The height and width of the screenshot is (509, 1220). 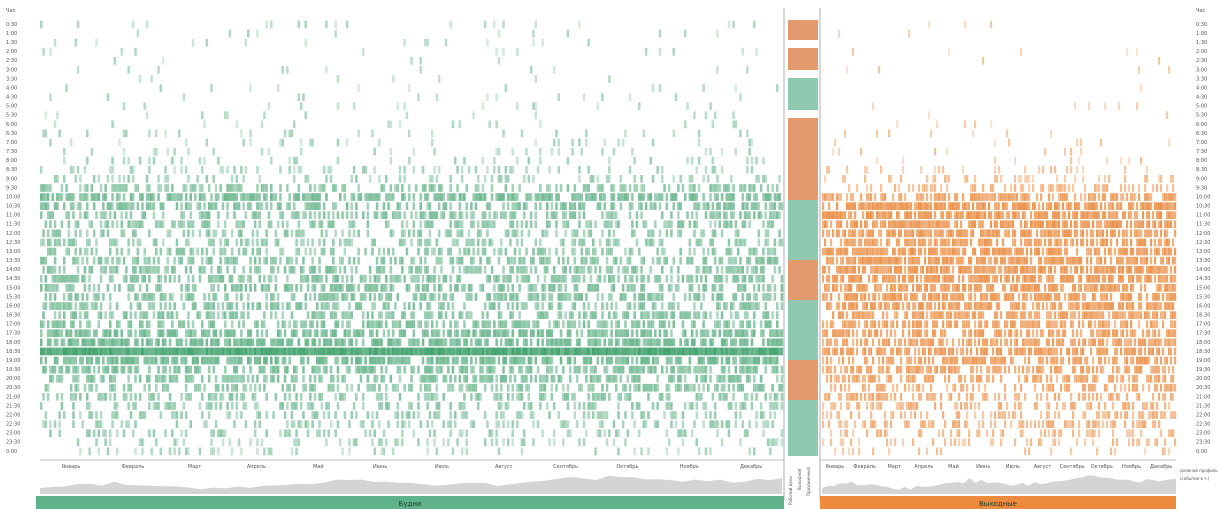 What do you see at coordinates (1203, 397) in the screenshot?
I see `right-hour-tick: 21:00` at bounding box center [1203, 397].